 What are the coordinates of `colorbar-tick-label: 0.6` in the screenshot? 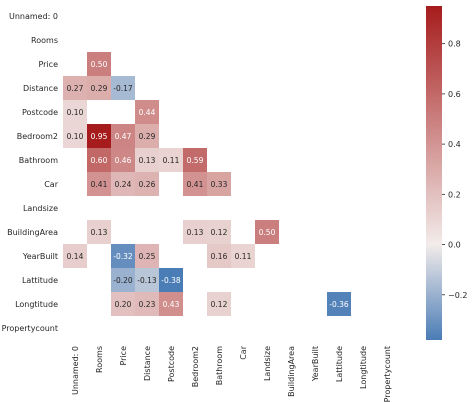 It's located at (454, 94).